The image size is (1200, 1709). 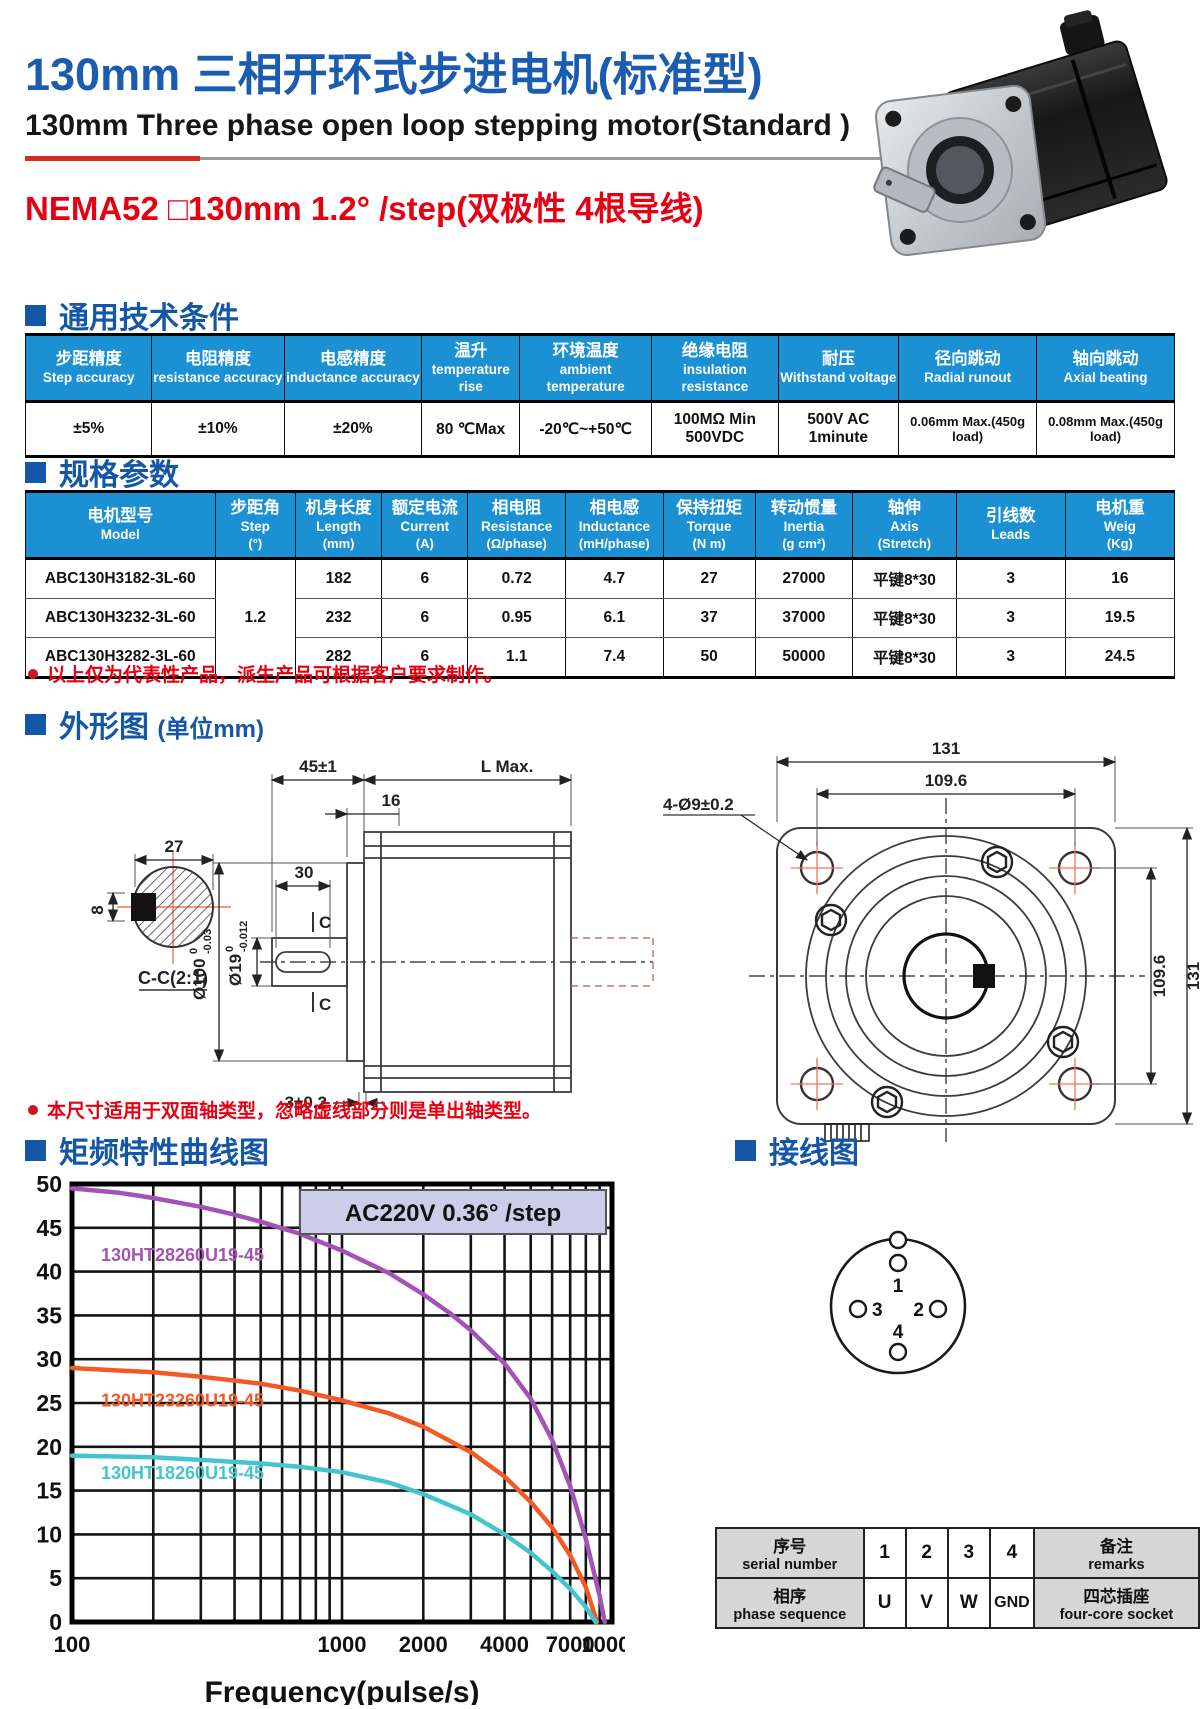 I want to click on section-wiring-label: 接线图, so click(x=814, y=1153).